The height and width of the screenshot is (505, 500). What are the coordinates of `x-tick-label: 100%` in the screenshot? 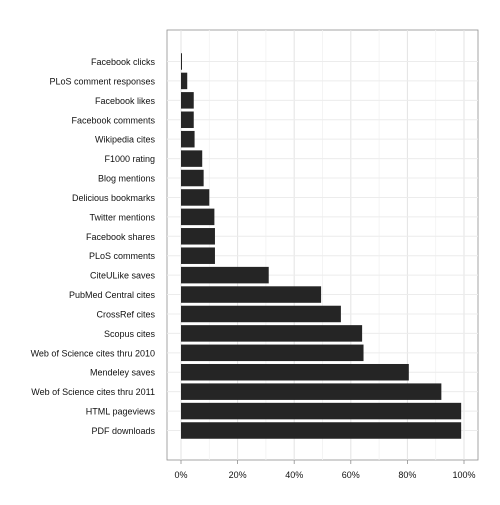 It's located at (463, 475).